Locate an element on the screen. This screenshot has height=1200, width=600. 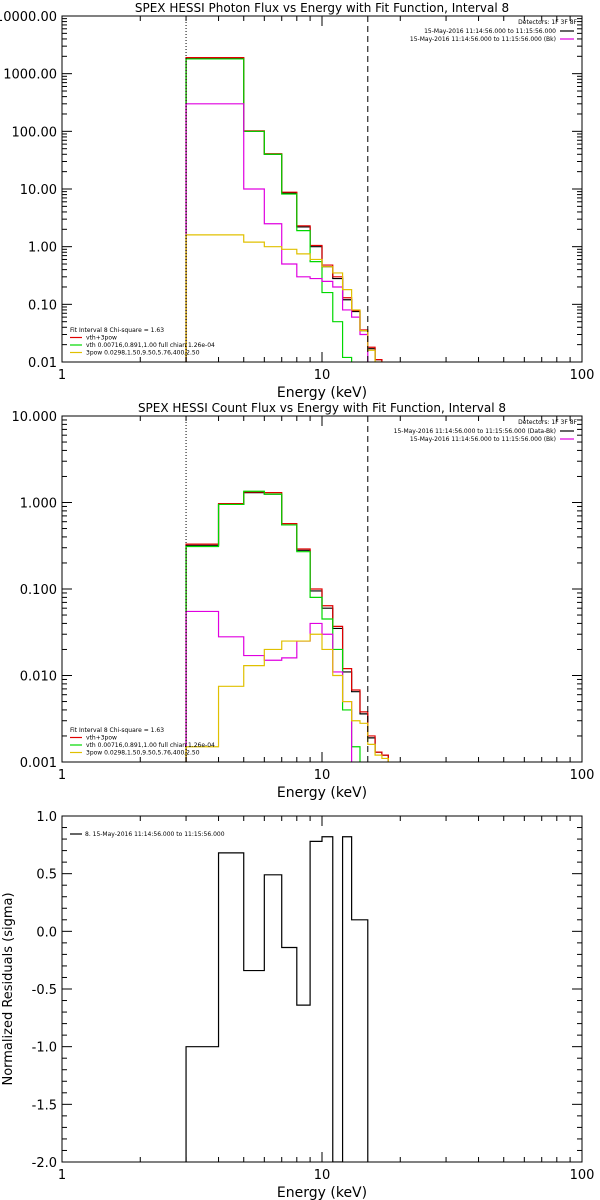
y-tick-label: -1.0 is located at coordinates (44, 1048).